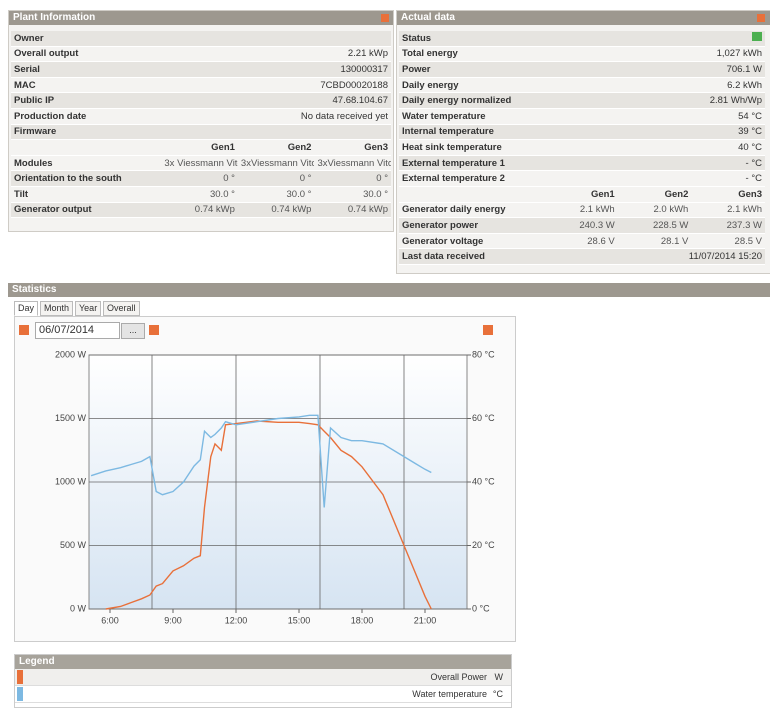  What do you see at coordinates (703, 54) in the screenshot?
I see `row-value: 1,027 kWh` at bounding box center [703, 54].